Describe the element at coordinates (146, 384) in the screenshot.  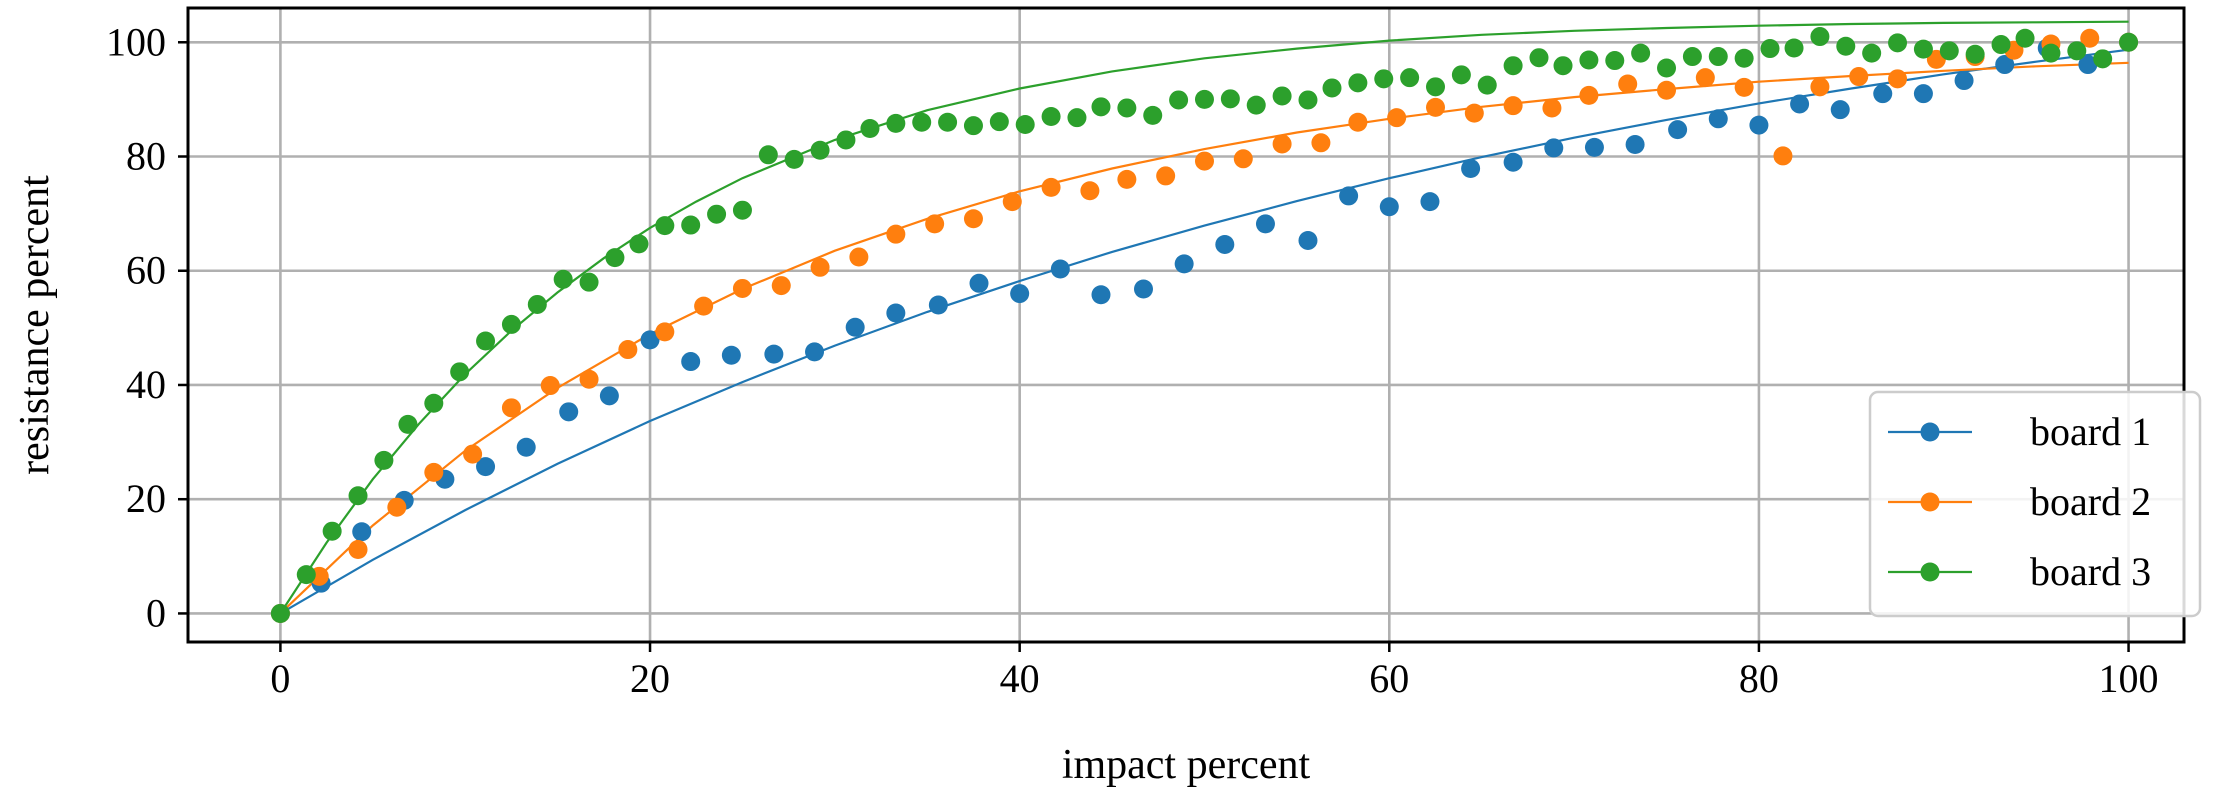
I see `y-tick-label: 40` at that location.